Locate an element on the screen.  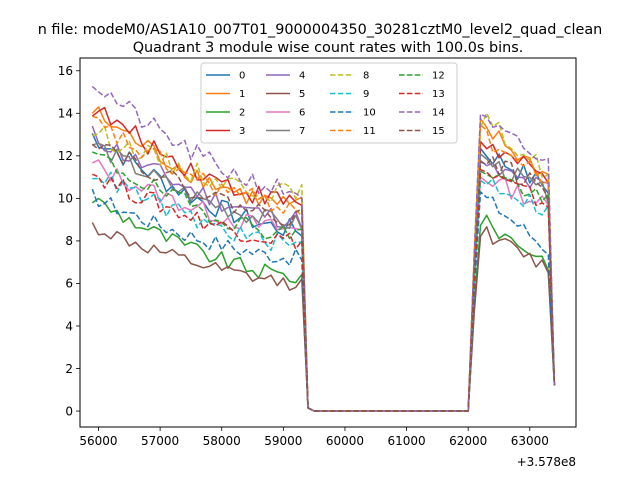
legend-label-2: 2 is located at coordinates (242, 113).